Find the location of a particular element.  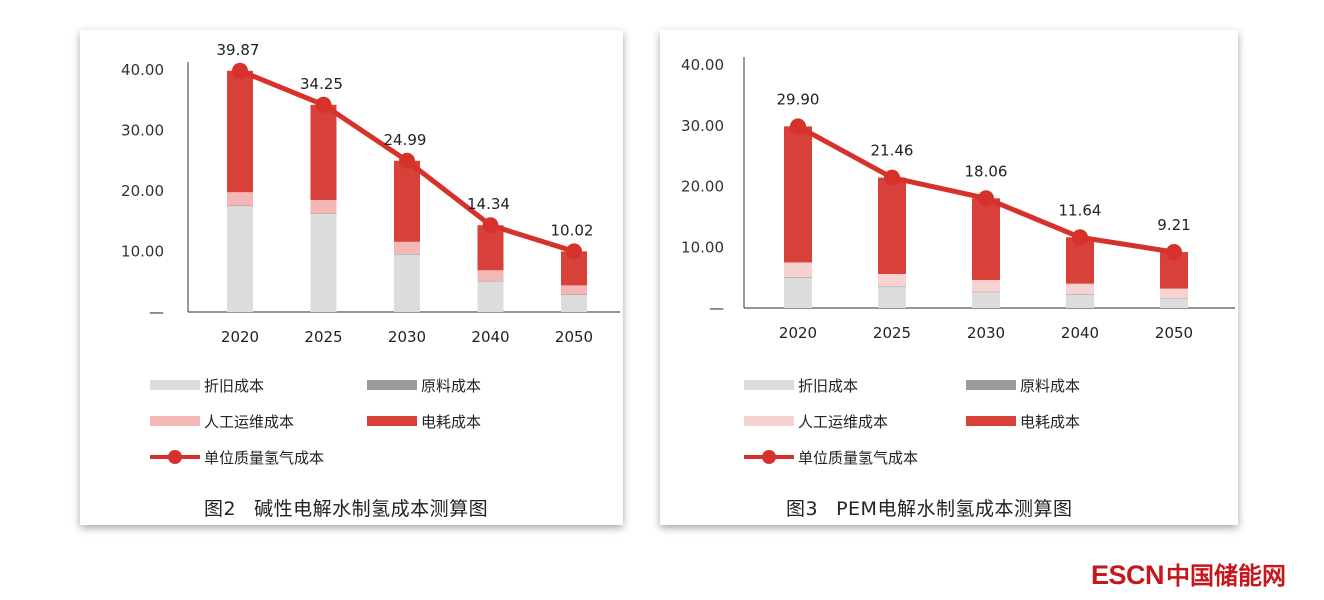

data-label: 11.64 is located at coordinates (1080, 210).